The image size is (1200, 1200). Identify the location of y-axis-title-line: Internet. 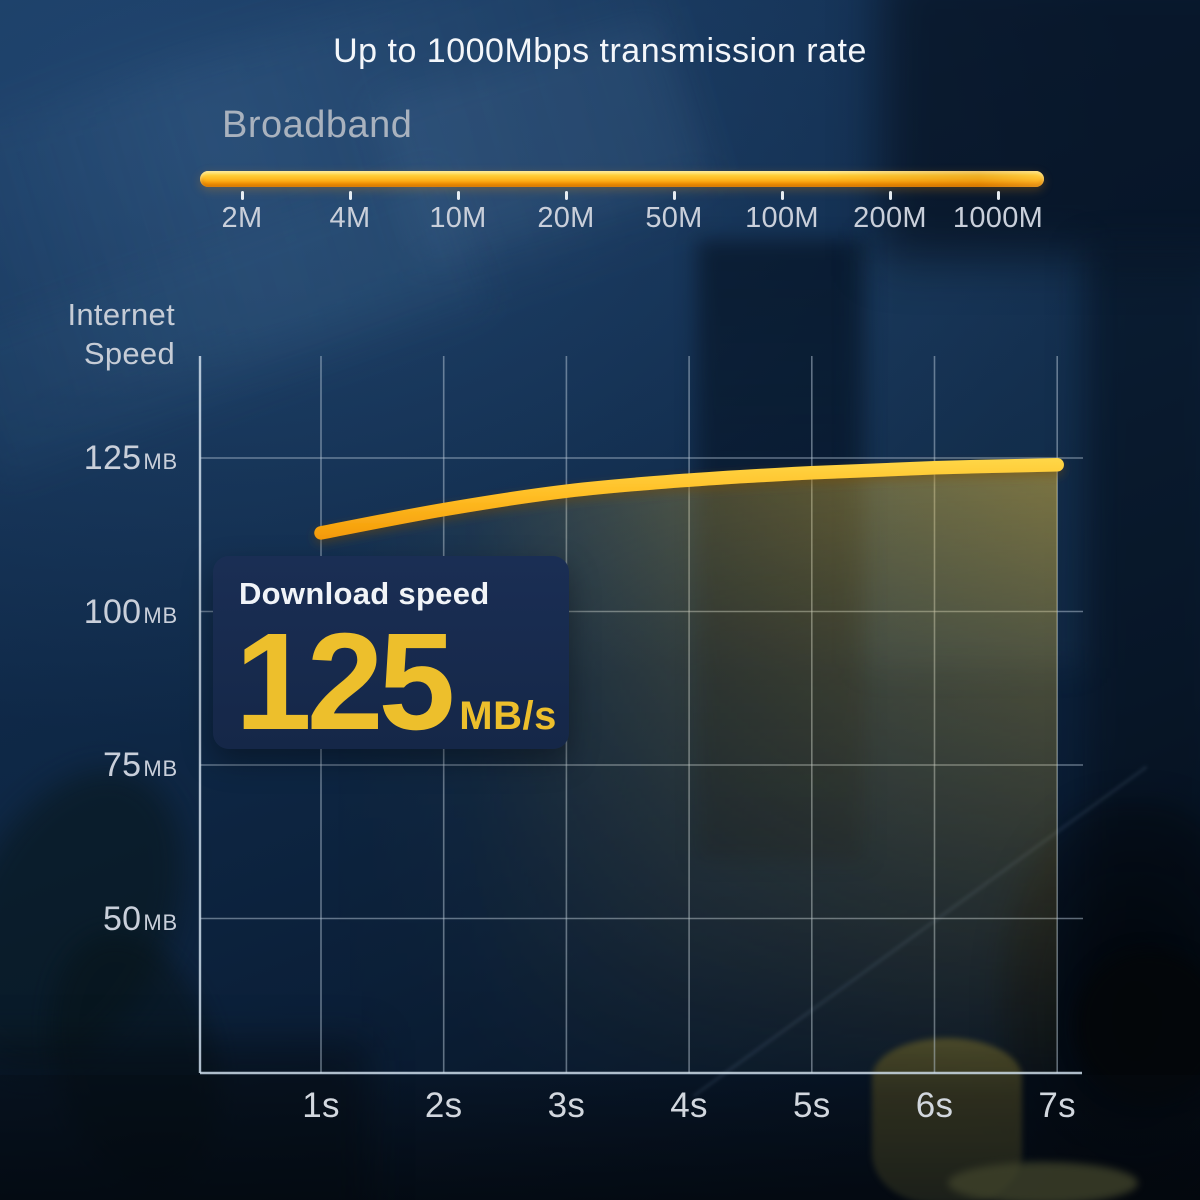
(121, 314).